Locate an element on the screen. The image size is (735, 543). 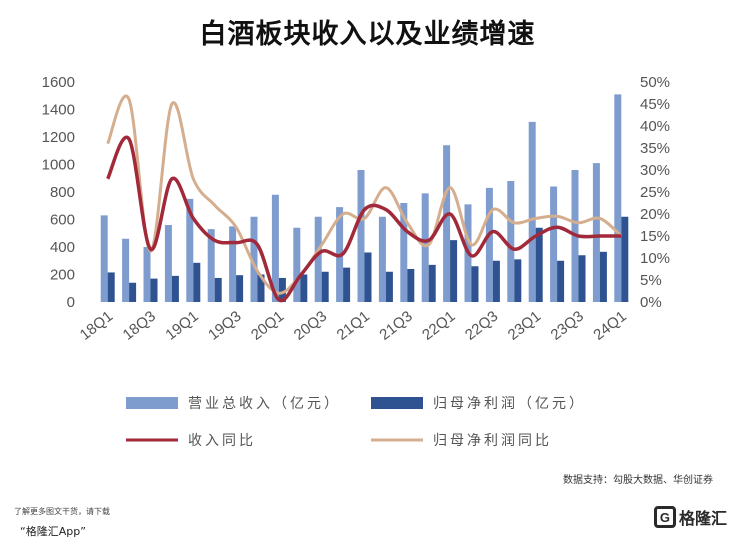
x-tick-label: 22Q1 is located at coordinates (438, 326).